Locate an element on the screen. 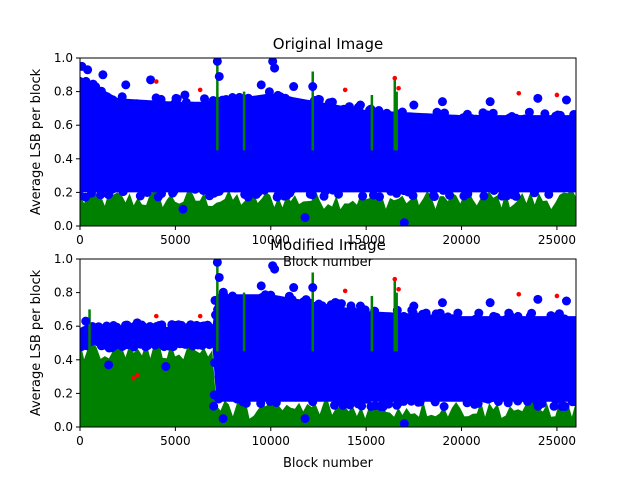 The height and width of the screenshot is (480, 640). y-tick-label: 0.6 is located at coordinates (63, 125).